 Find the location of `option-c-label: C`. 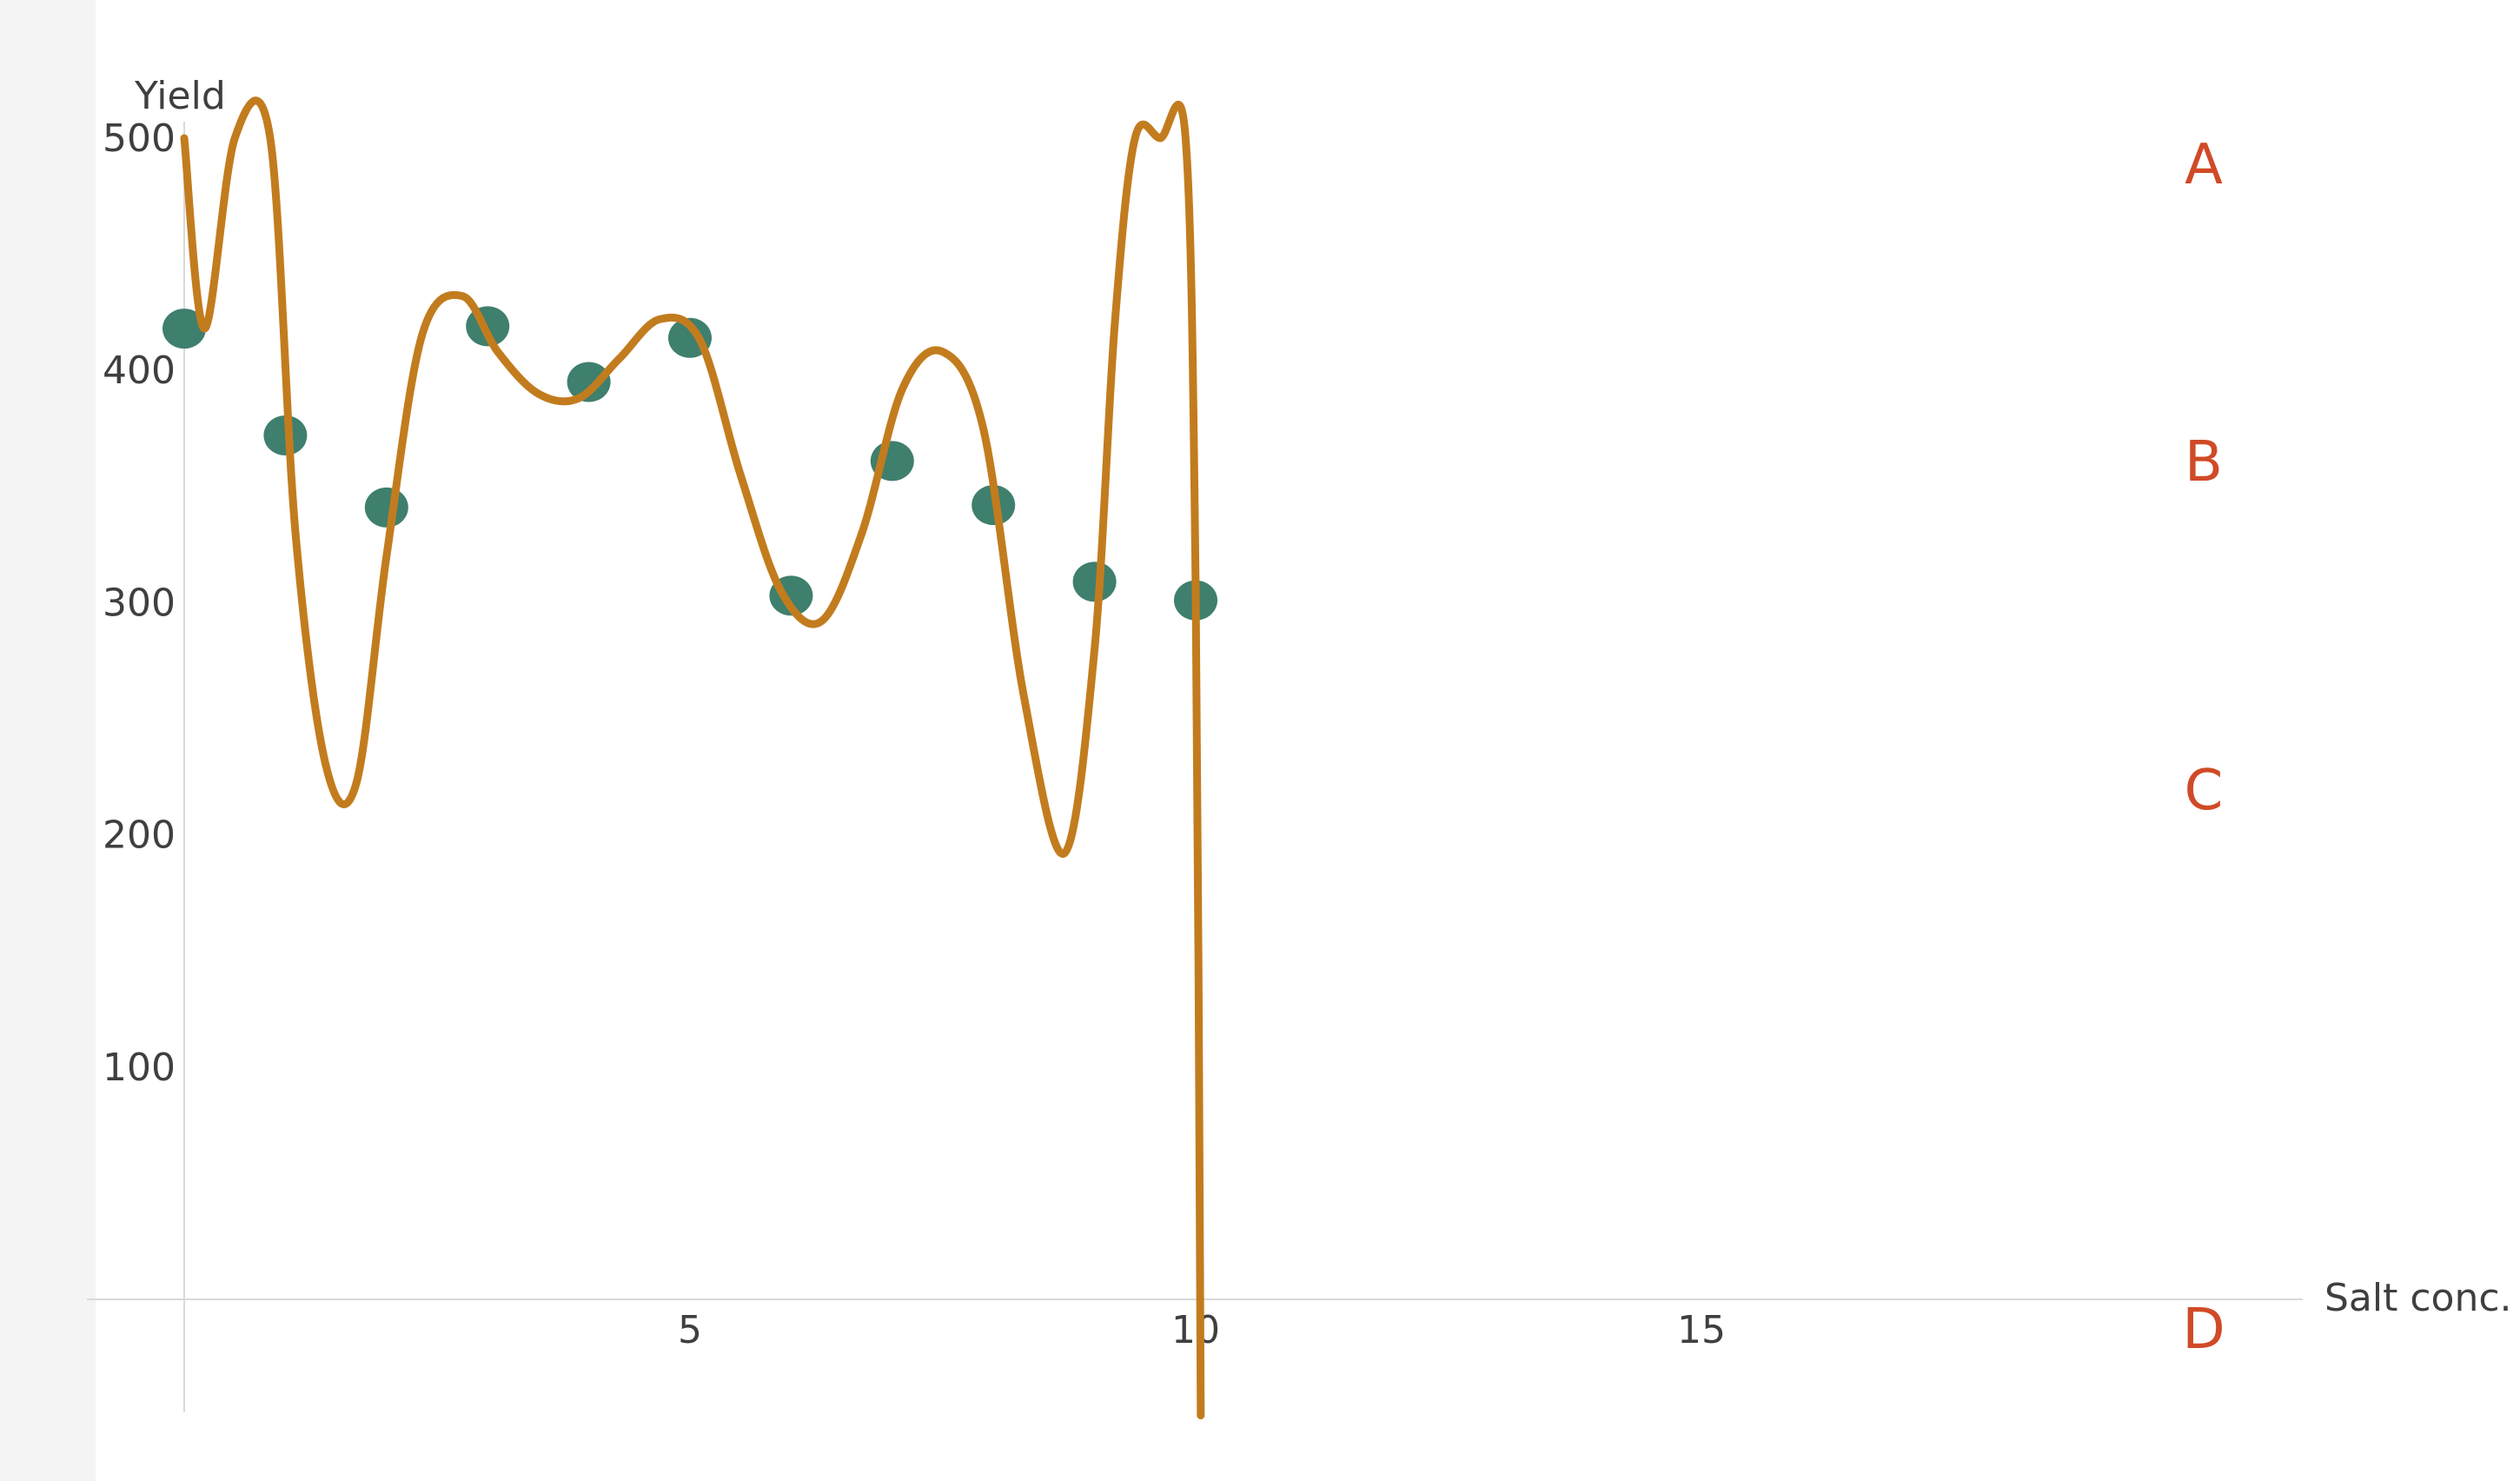

option-c-label: C is located at coordinates (2204, 791).